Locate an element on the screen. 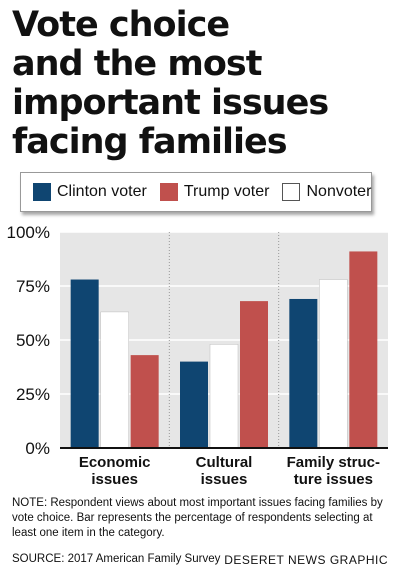 Image resolution: width=400 pixels, height=581 pixels. legend-swatch-nonvoter is located at coordinates (291, 192).